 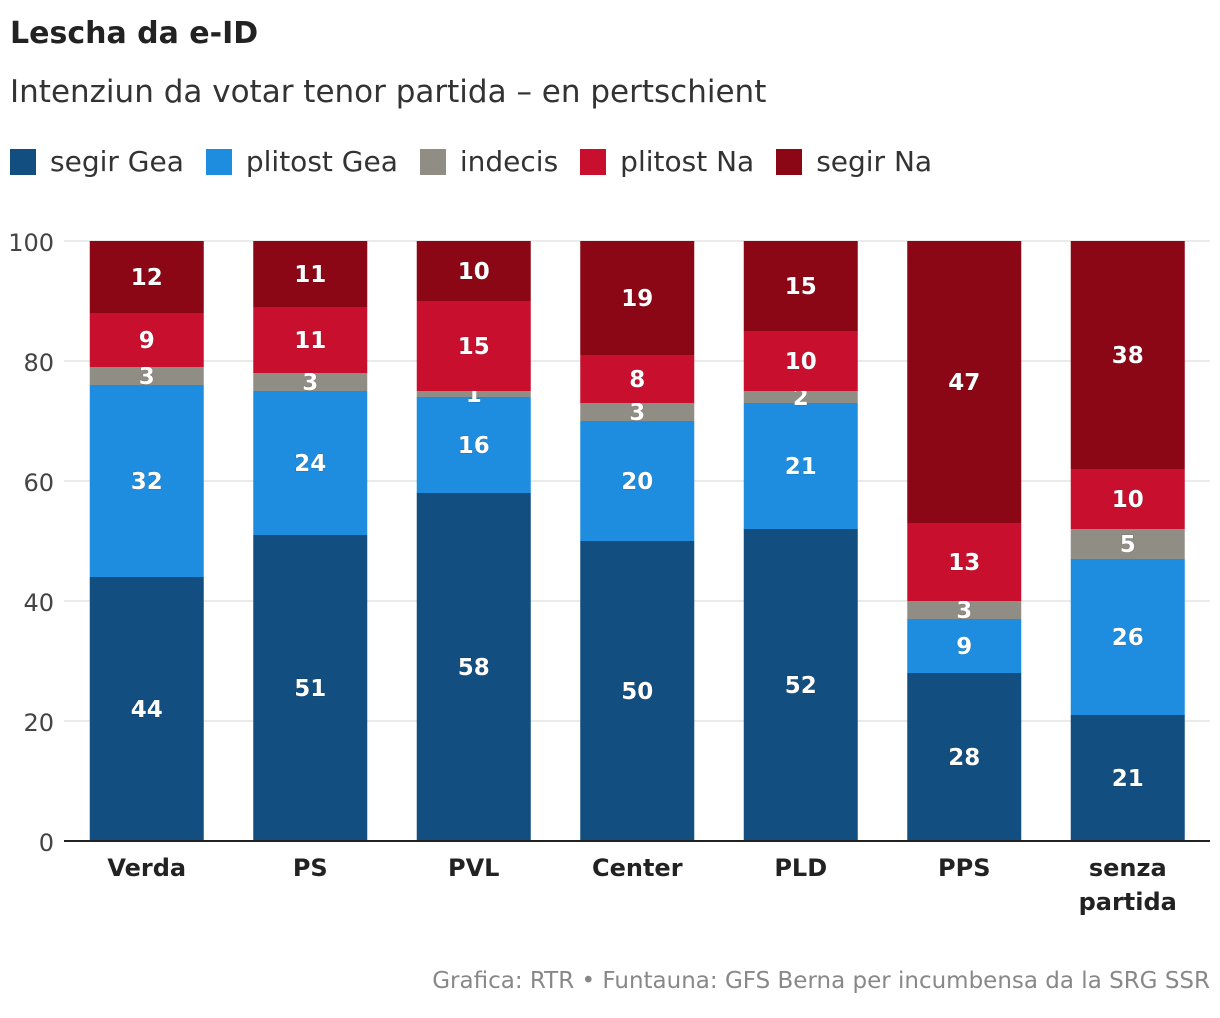 I want to click on data-label: 5, so click(x=1128, y=545).